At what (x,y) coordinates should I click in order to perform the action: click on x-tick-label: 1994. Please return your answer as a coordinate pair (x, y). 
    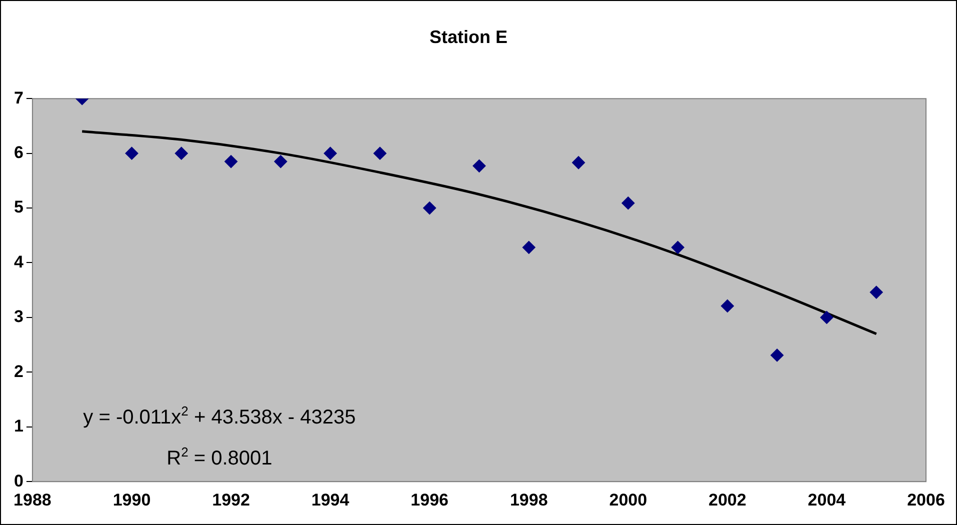
    Looking at the image, I should click on (330, 500).